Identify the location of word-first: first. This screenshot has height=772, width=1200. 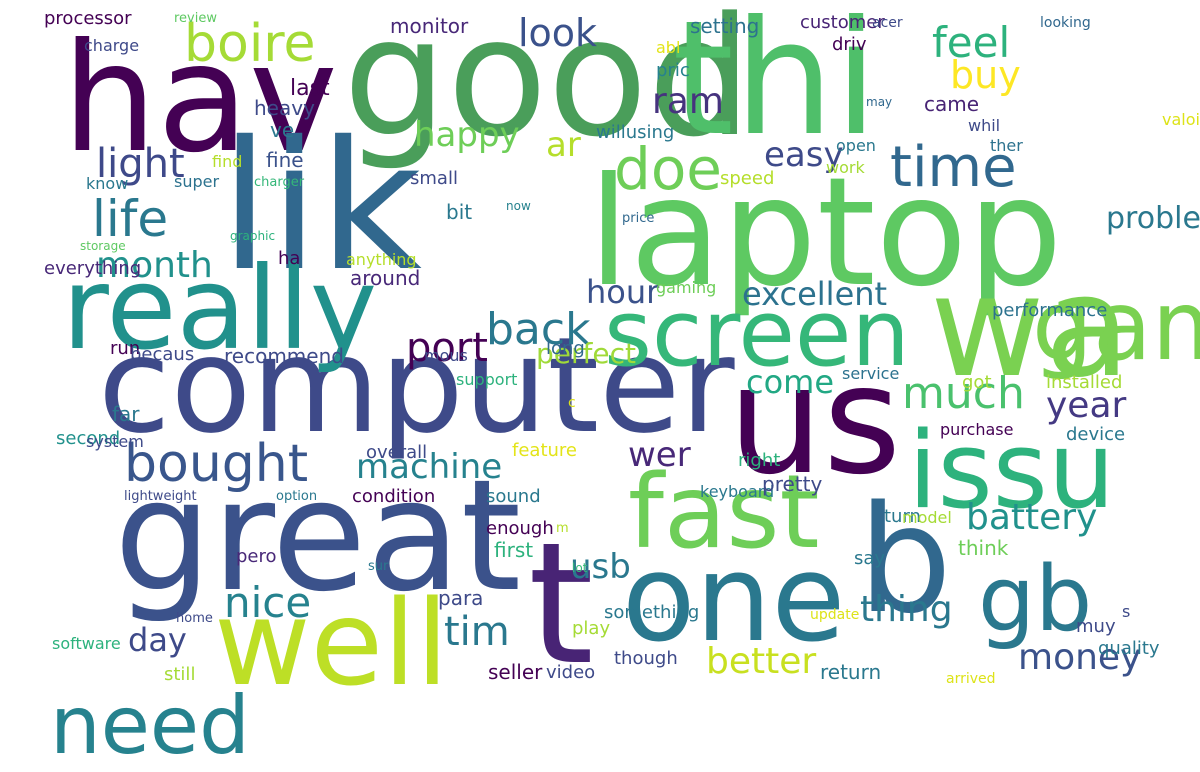
(514, 550).